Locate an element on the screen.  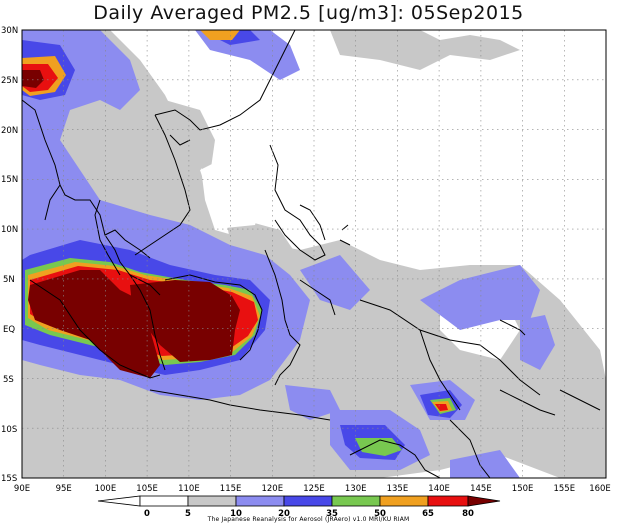
lon-label: 95E is located at coordinates (64, 489).